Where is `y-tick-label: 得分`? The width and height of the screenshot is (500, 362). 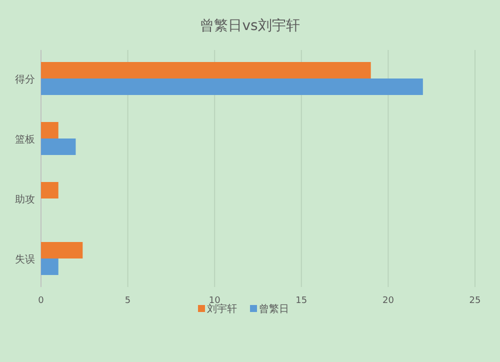 y-tick-label: 得分 is located at coordinates (25, 80).